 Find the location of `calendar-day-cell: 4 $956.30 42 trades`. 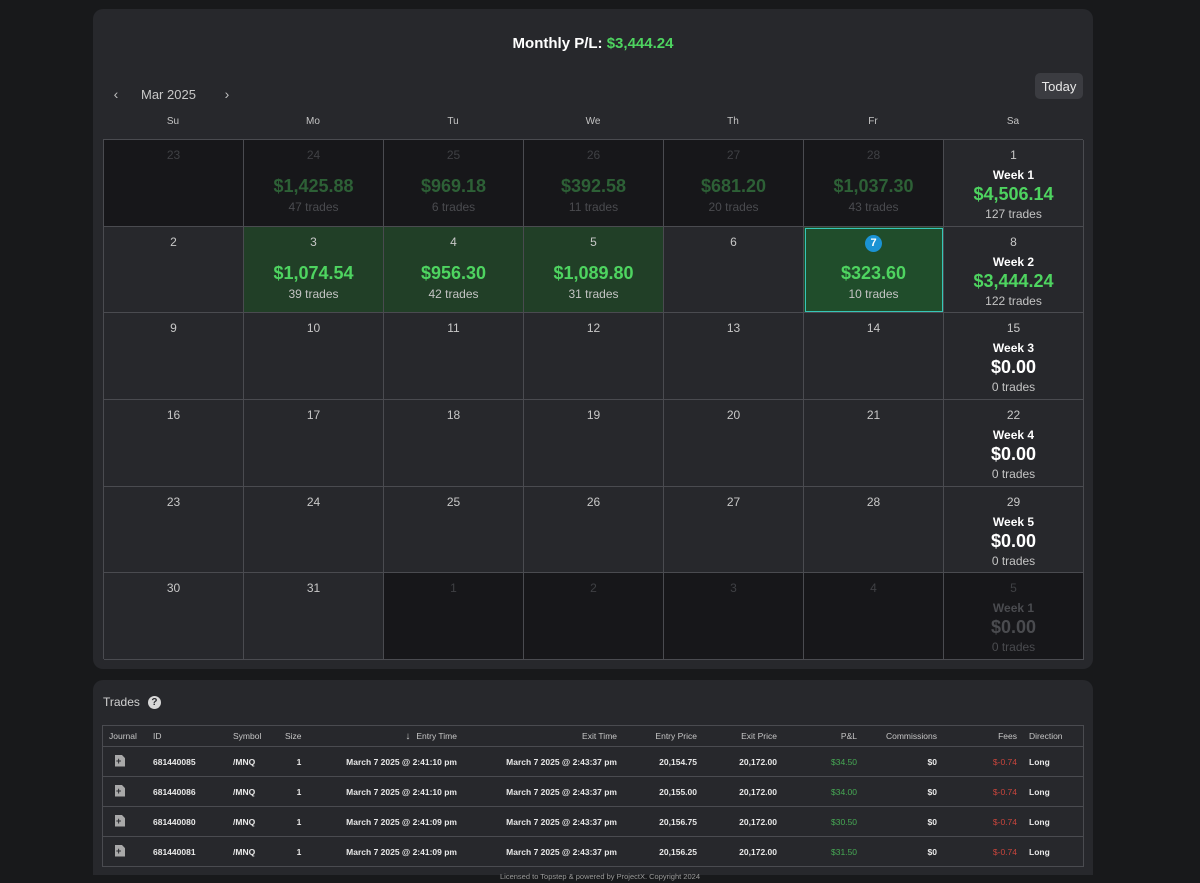

calendar-day-cell: 4 $956.30 42 trades is located at coordinates (454, 270).